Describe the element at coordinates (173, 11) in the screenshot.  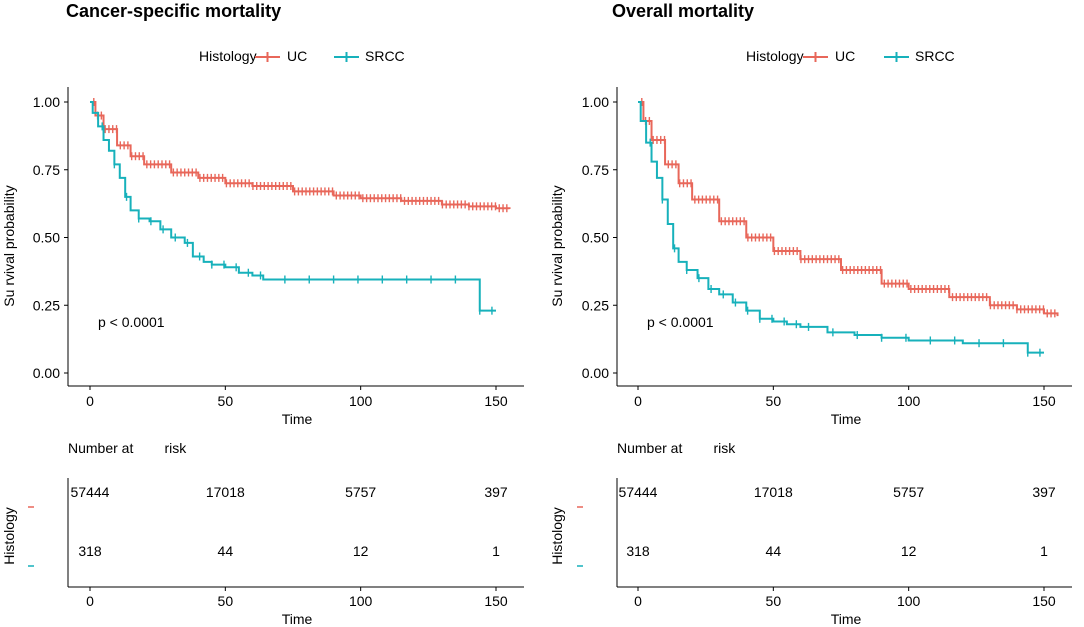
I see `chart-title: Cancer-specific mortality` at that location.